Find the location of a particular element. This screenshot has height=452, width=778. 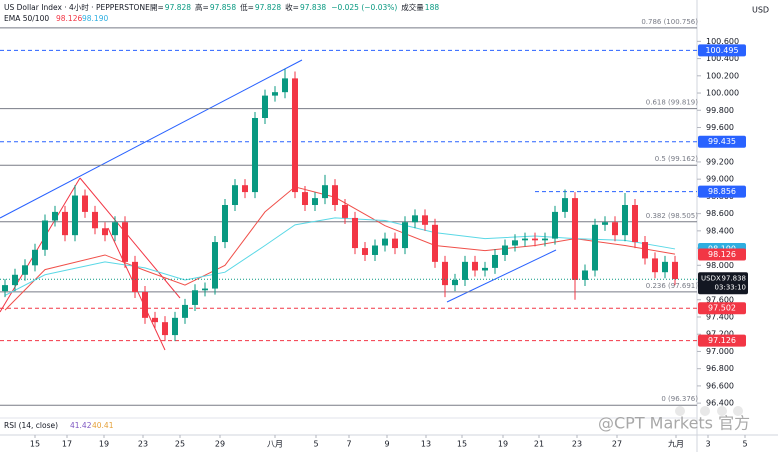

fib-label: 0.5 (99.162) is located at coordinates (677, 159).